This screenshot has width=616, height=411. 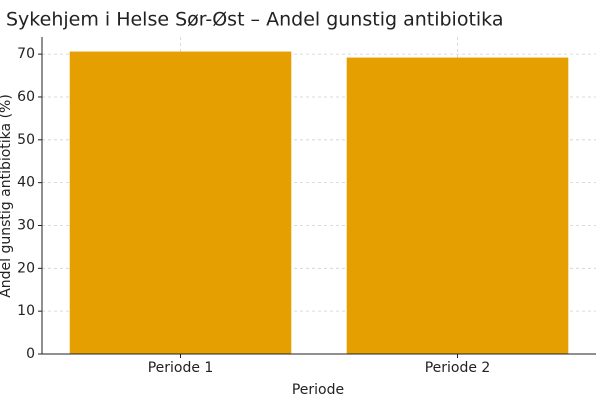 I want to click on x-tick-label: Periode 2, so click(x=458, y=368).